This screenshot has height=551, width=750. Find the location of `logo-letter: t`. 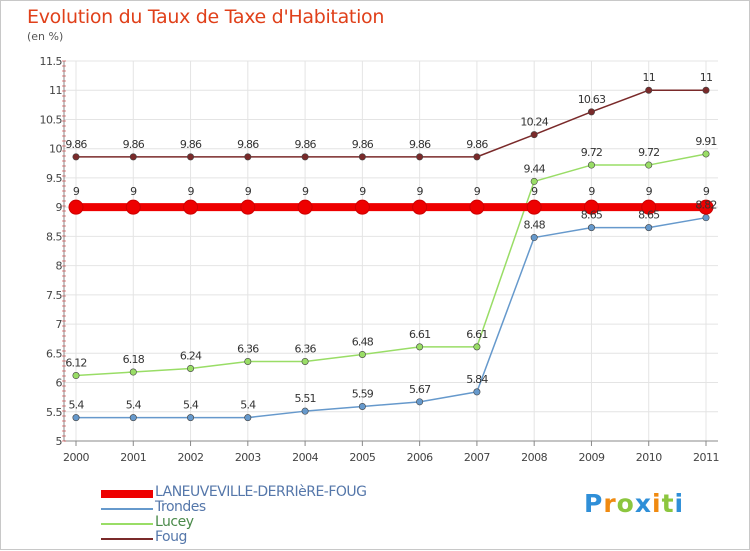

logo-letter: t is located at coordinates (668, 503).